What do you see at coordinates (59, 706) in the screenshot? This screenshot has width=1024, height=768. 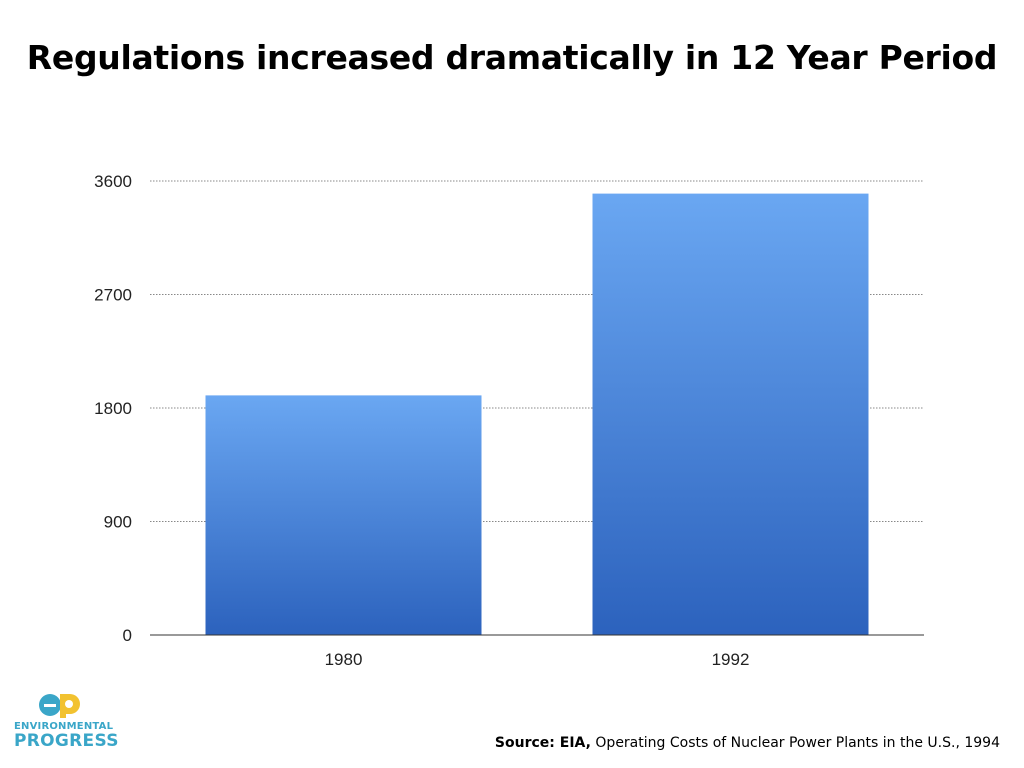 I see `ep-logo-icon` at bounding box center [59, 706].